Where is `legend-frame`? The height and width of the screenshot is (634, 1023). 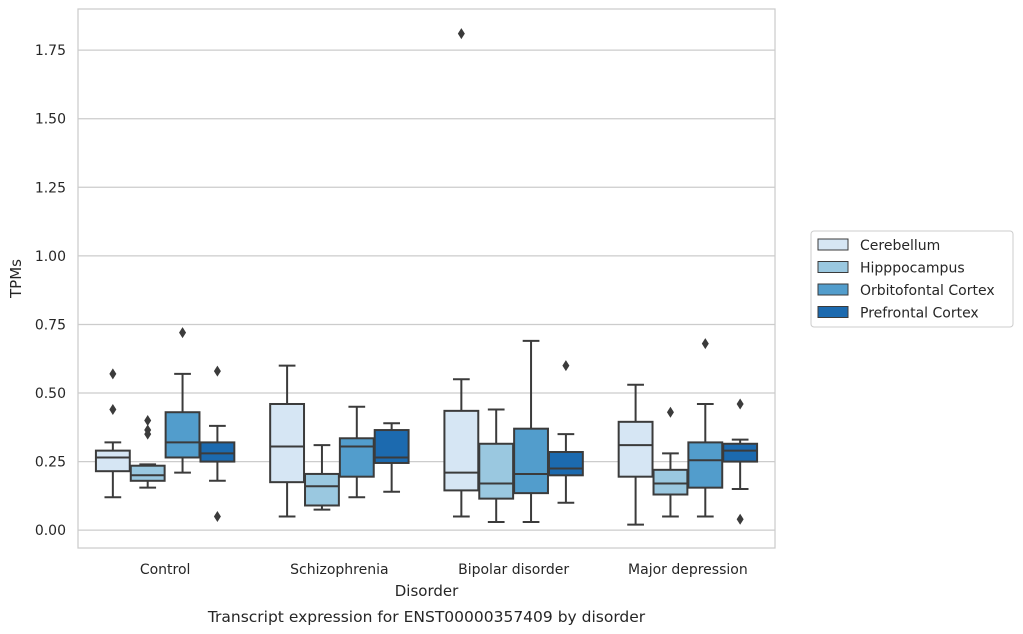
legend-frame is located at coordinates (912, 279).